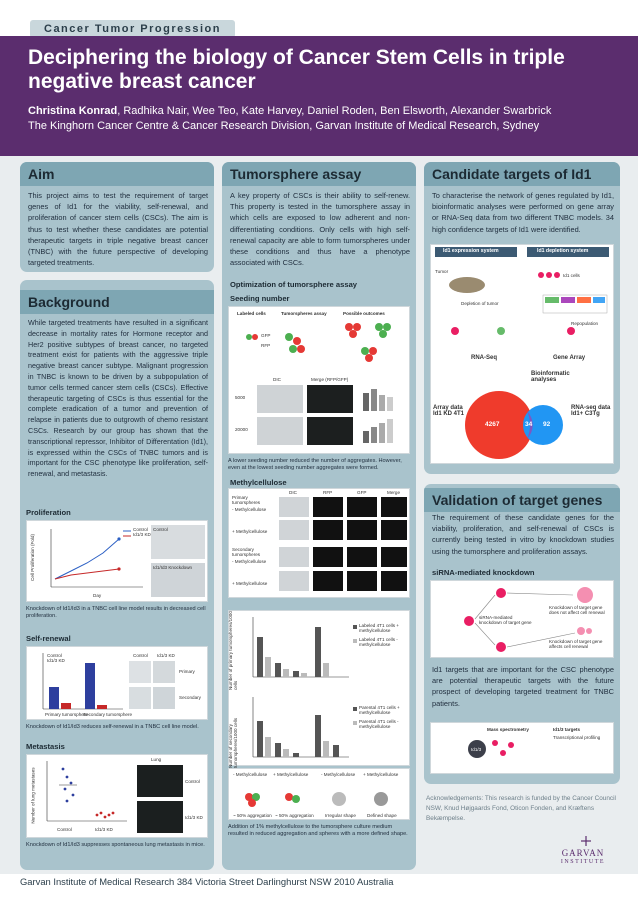  What do you see at coordinates (522, 353) in the screenshot?
I see `candidates-diagram-drawing` at bounding box center [522, 353].